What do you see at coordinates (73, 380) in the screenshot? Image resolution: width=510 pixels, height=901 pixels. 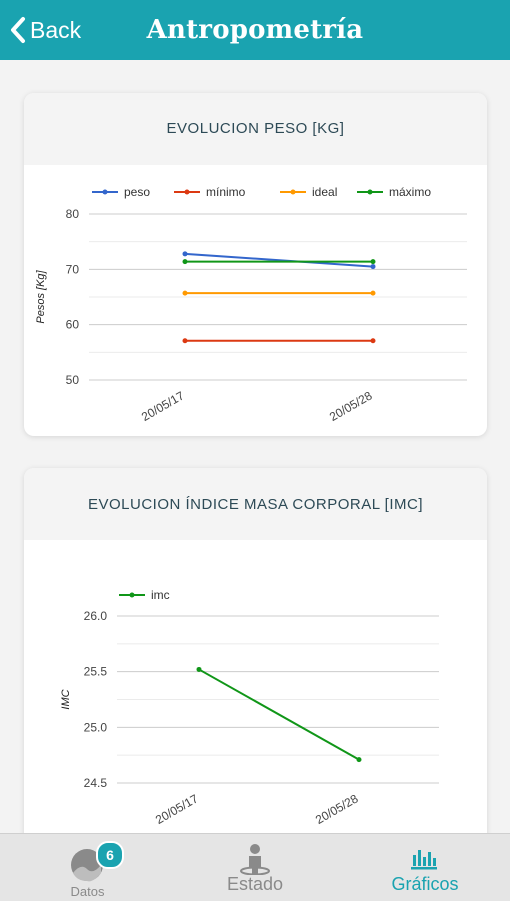 I see `y-tick-label: 50` at bounding box center [73, 380].